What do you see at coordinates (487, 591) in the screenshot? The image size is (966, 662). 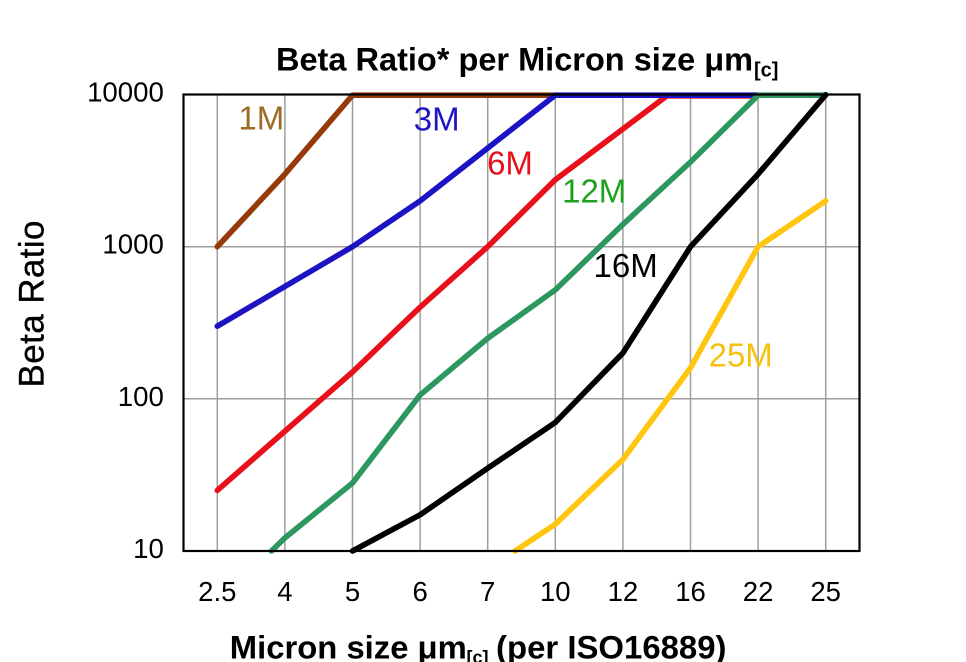 I see `svg-text: 7` at bounding box center [487, 591].